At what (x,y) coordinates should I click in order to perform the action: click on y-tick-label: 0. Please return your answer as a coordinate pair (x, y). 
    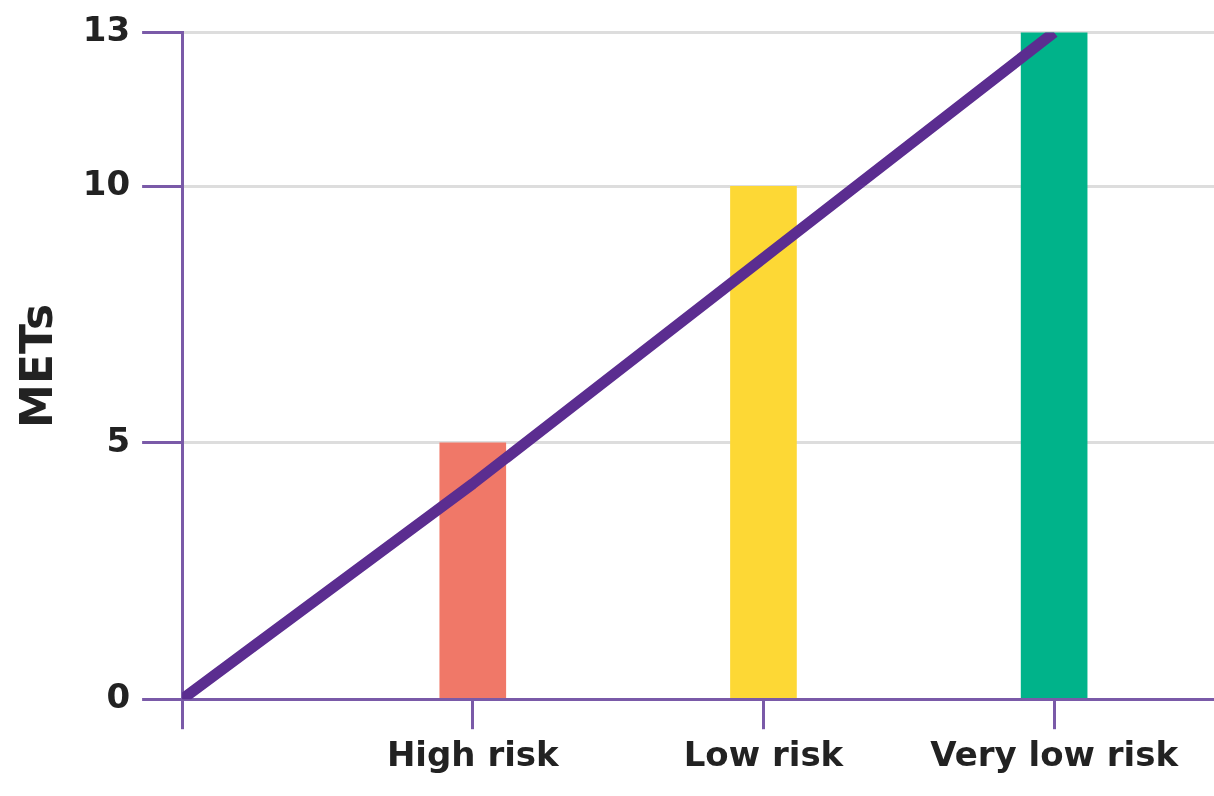
    Looking at the image, I should click on (118, 696).